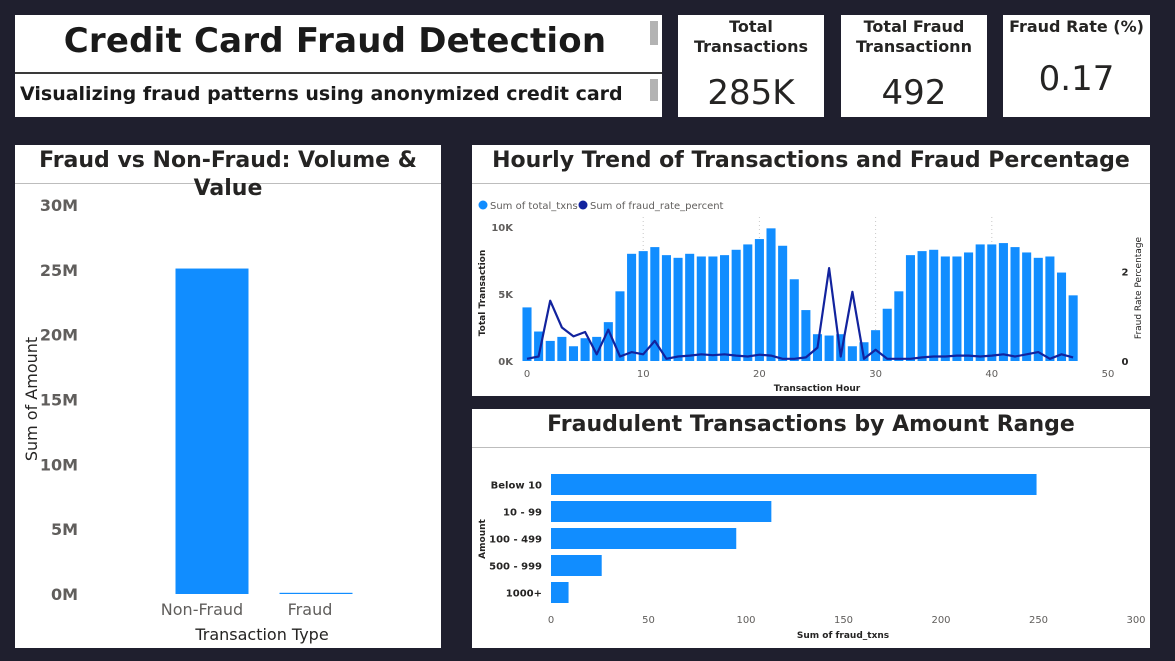  I want to click on y-tick-label: 15M, so click(59, 400).